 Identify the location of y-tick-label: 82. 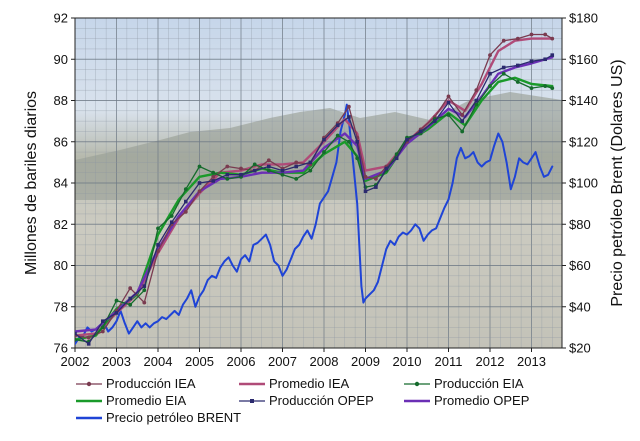
(61, 224).